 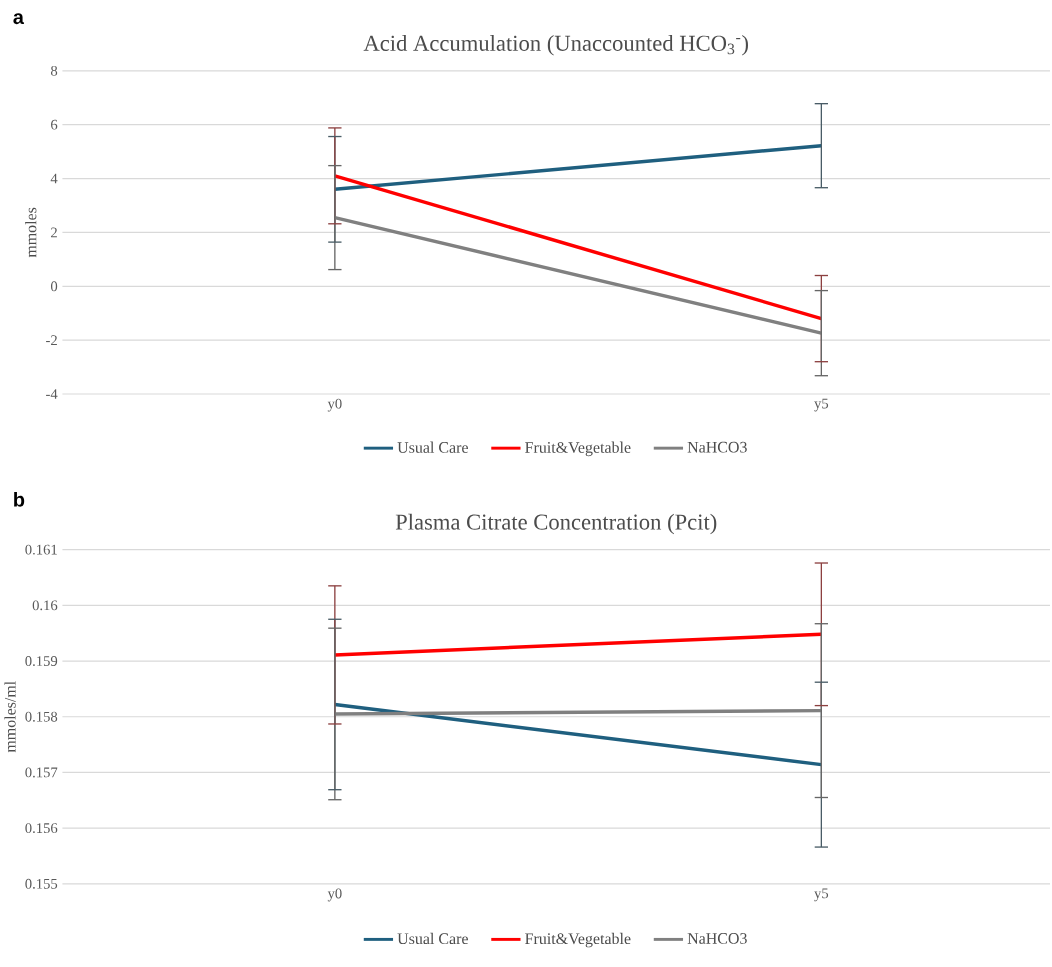 What do you see at coordinates (54, 71) in the screenshot?
I see `y-tick-label: 8` at bounding box center [54, 71].